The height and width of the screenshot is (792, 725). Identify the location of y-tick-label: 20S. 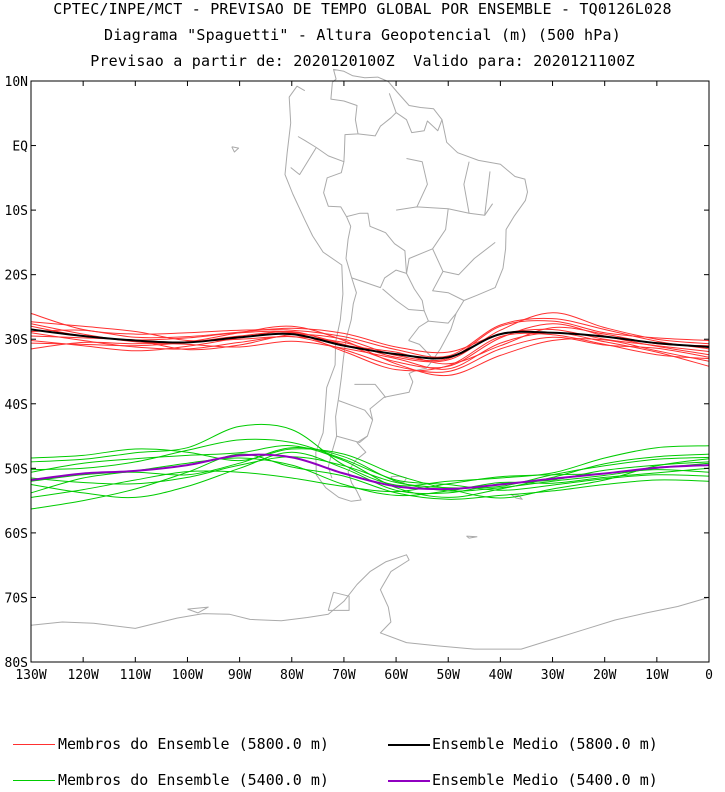
(16, 276).